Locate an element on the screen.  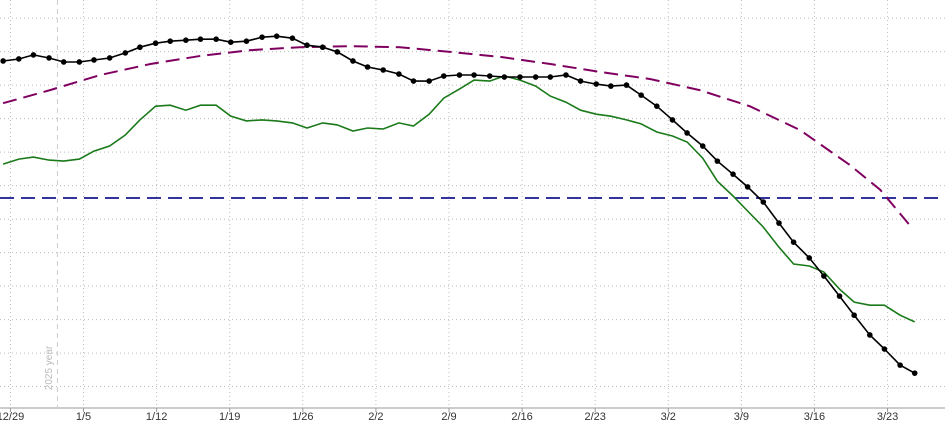
x-tick-label: 3/9 is located at coordinates (741, 417).